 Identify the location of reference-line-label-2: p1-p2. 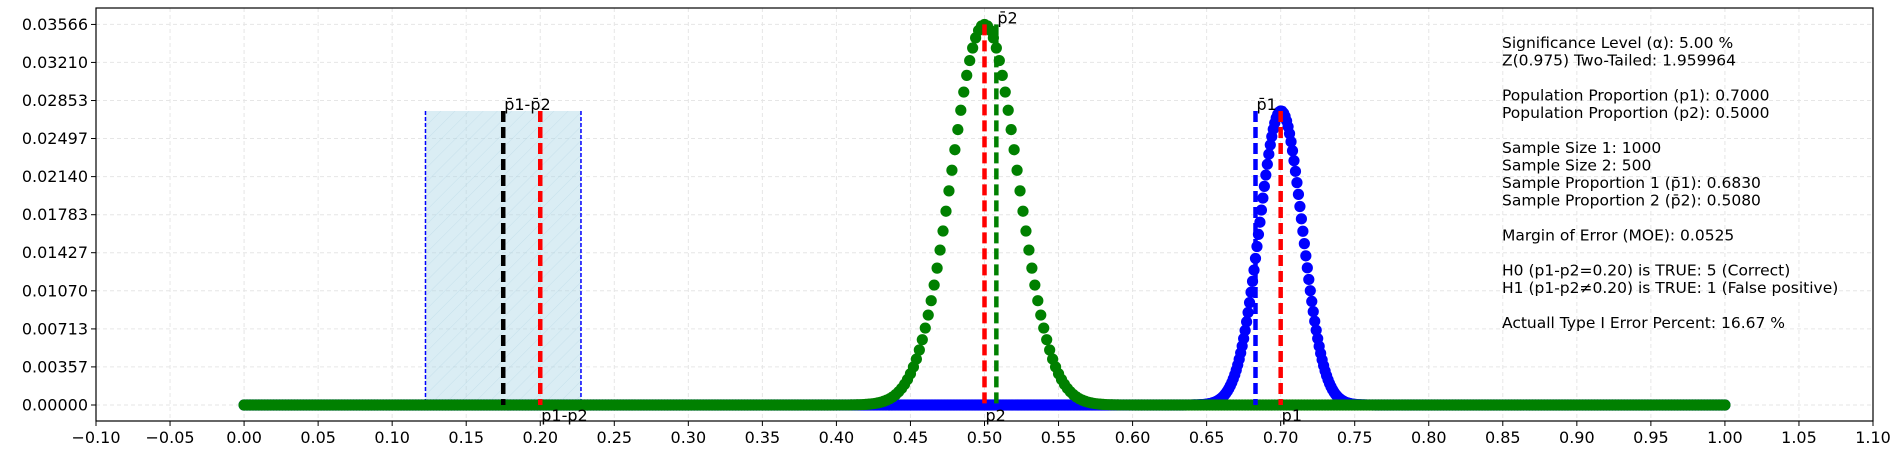
(564, 415).